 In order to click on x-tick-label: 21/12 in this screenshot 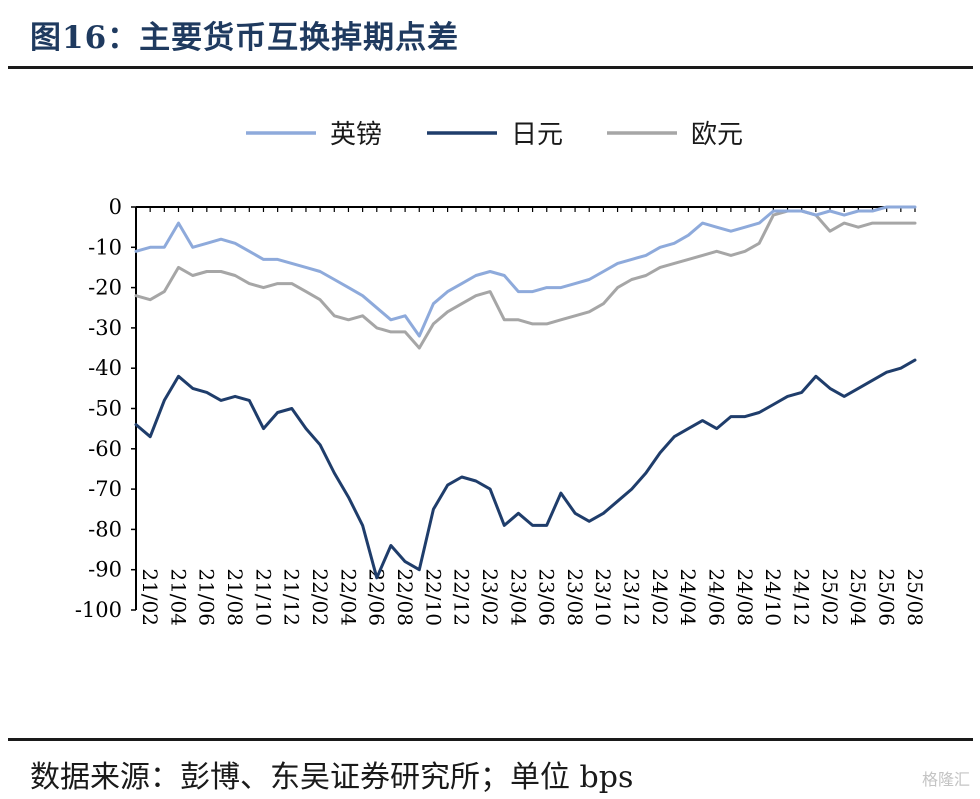, I will do `click(292, 597)`.